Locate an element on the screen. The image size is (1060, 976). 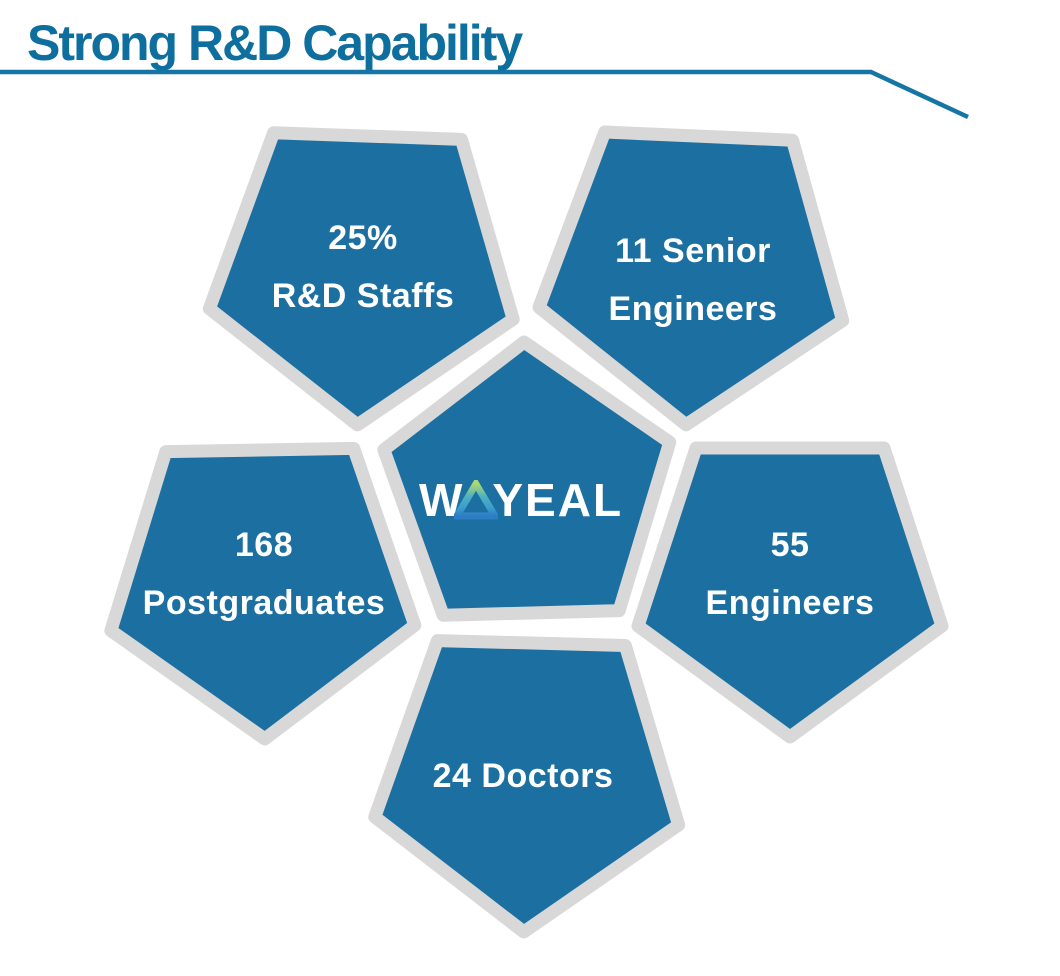
pentagon-rd-staffs is located at coordinates (361, 279).